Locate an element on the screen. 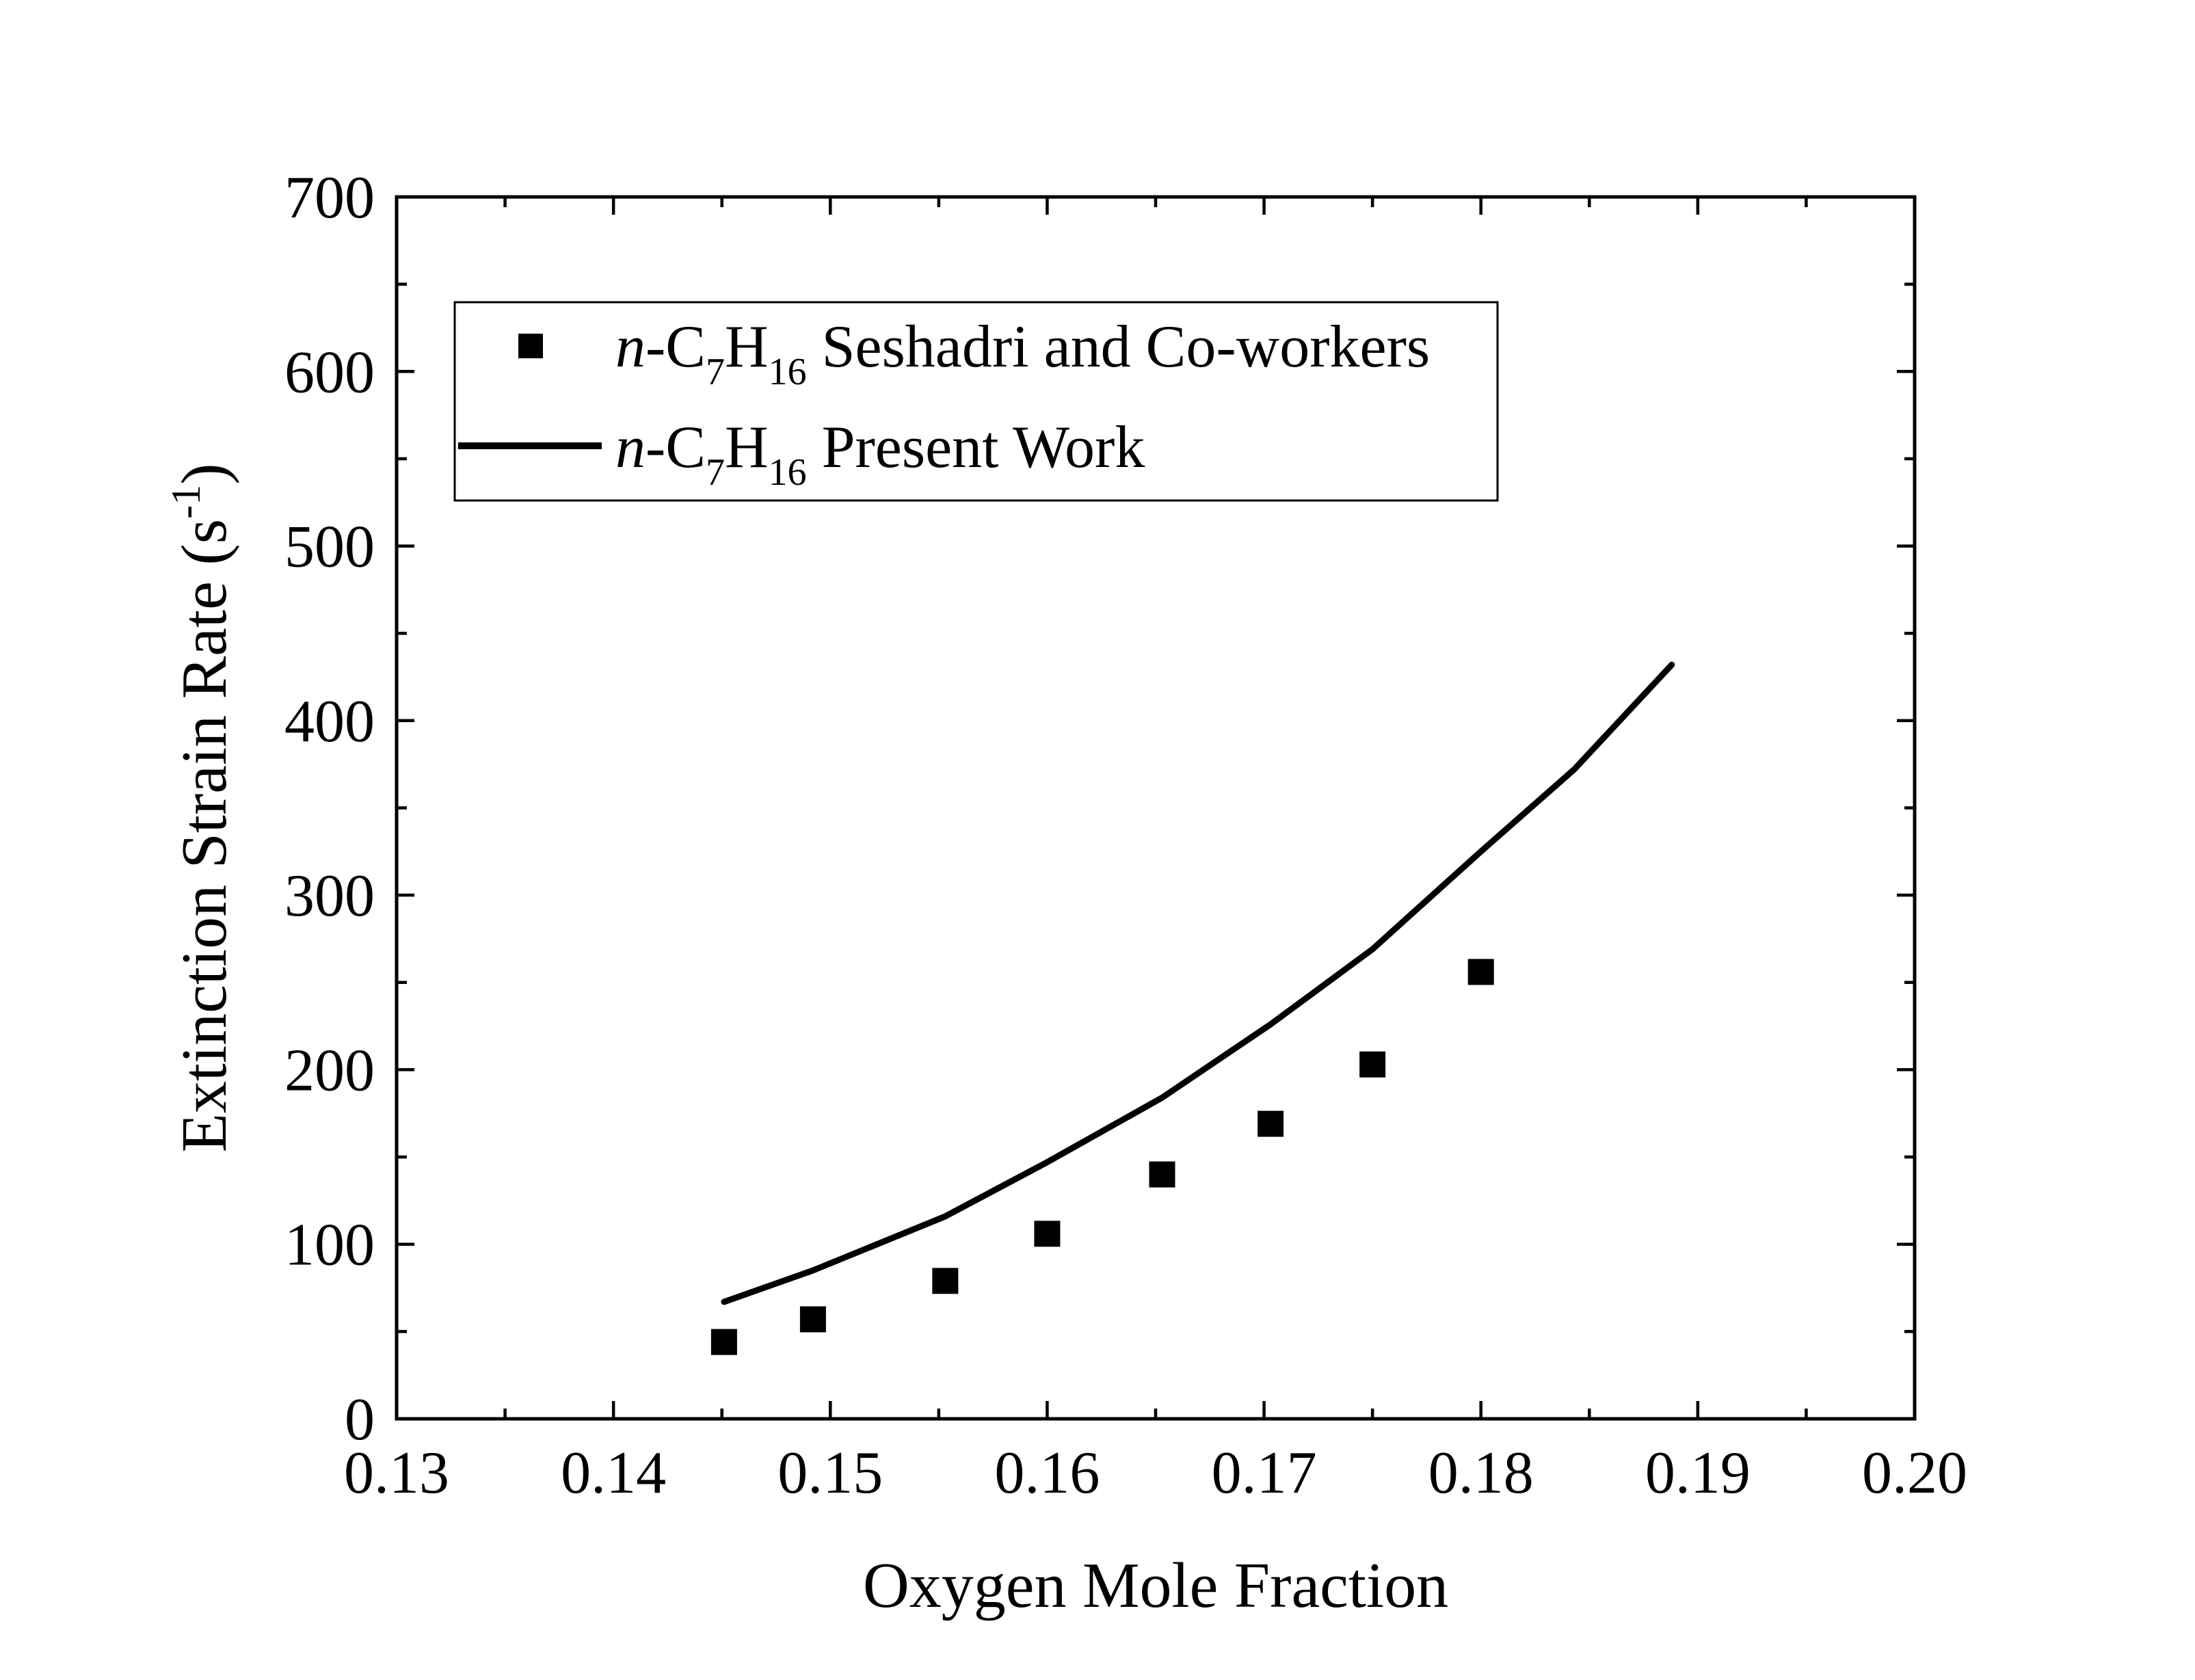  y-tick-label: 500 is located at coordinates (330, 547).